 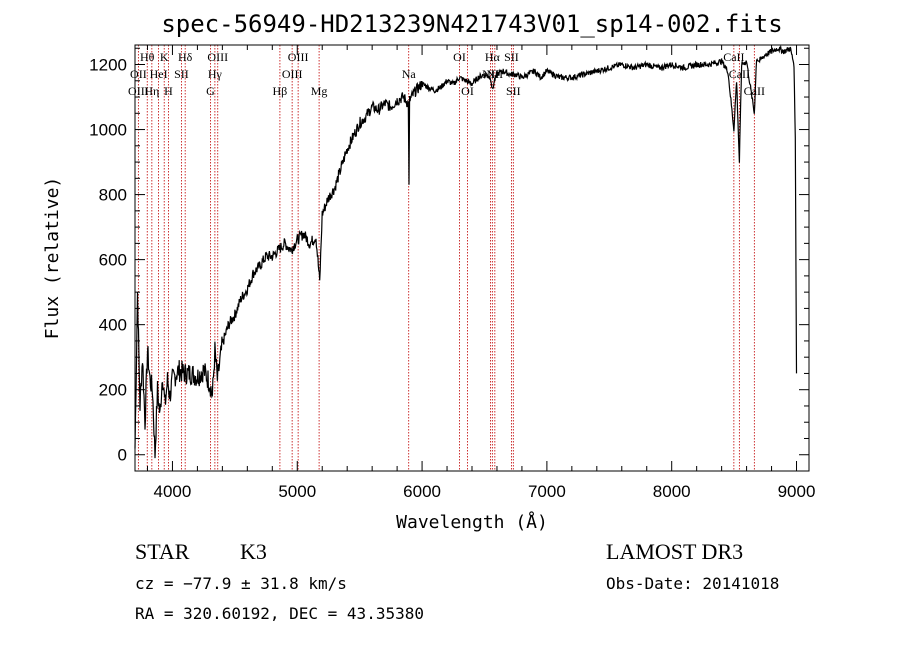 I want to click on redshift-cz: cz = −77.9 ± 31.8 km/s, so click(x=241, y=583).